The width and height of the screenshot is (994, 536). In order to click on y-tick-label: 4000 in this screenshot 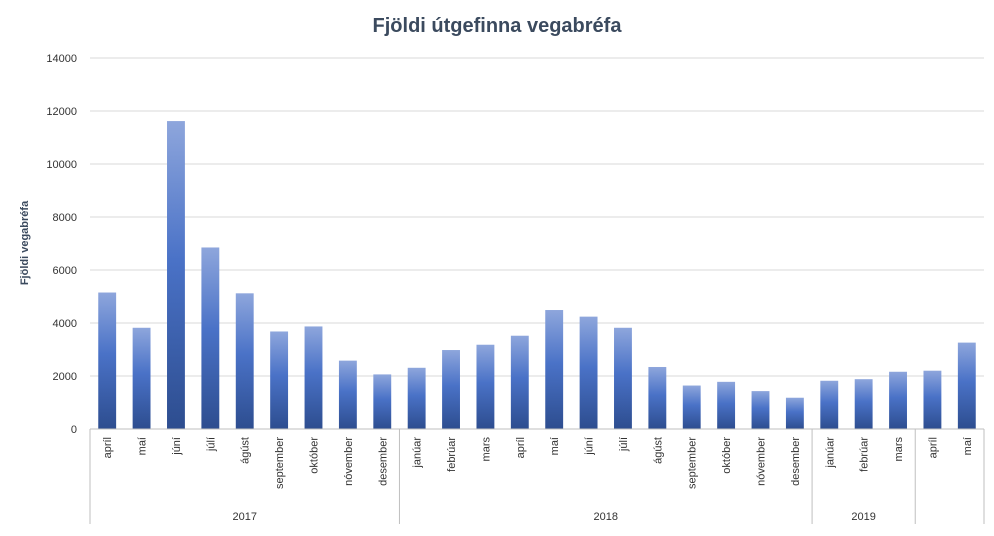, I will do `click(65, 324)`.